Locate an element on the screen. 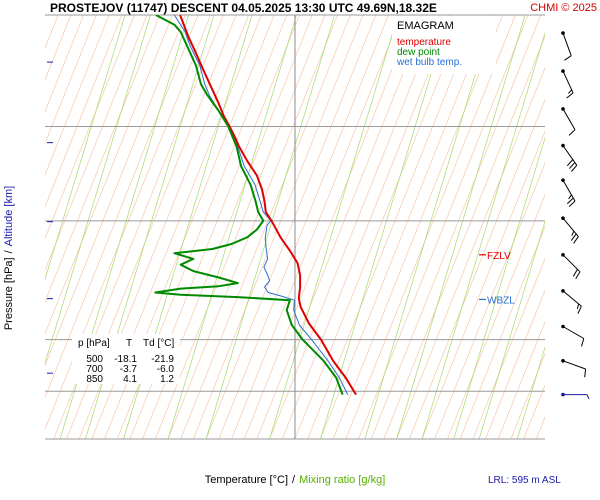 Image resolution: width=600 pixels, height=500 pixels. data-table-box is located at coordinates (126, 359).